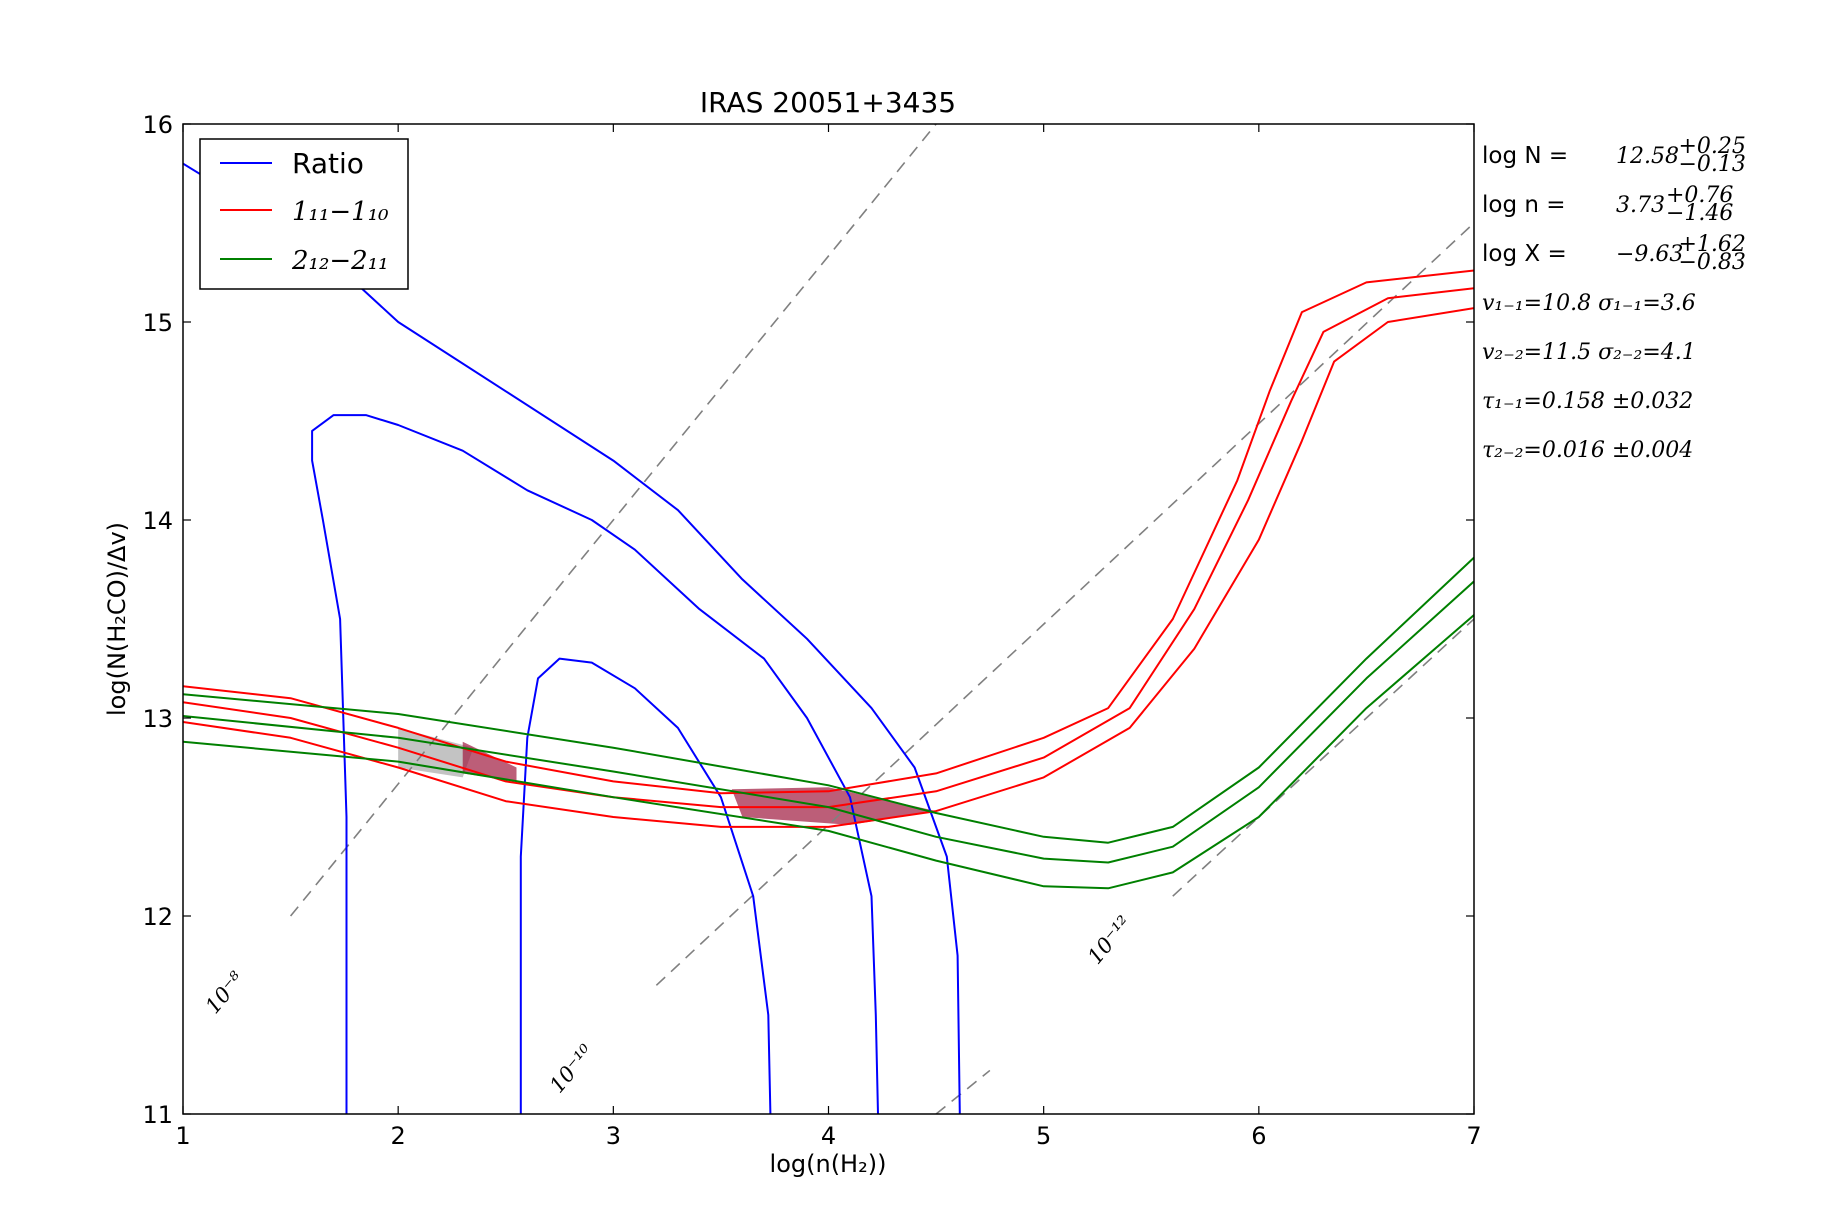 This screenshot has width=1826, height=1226. I want to click on fit-label-1: log n =, so click(1524, 205).